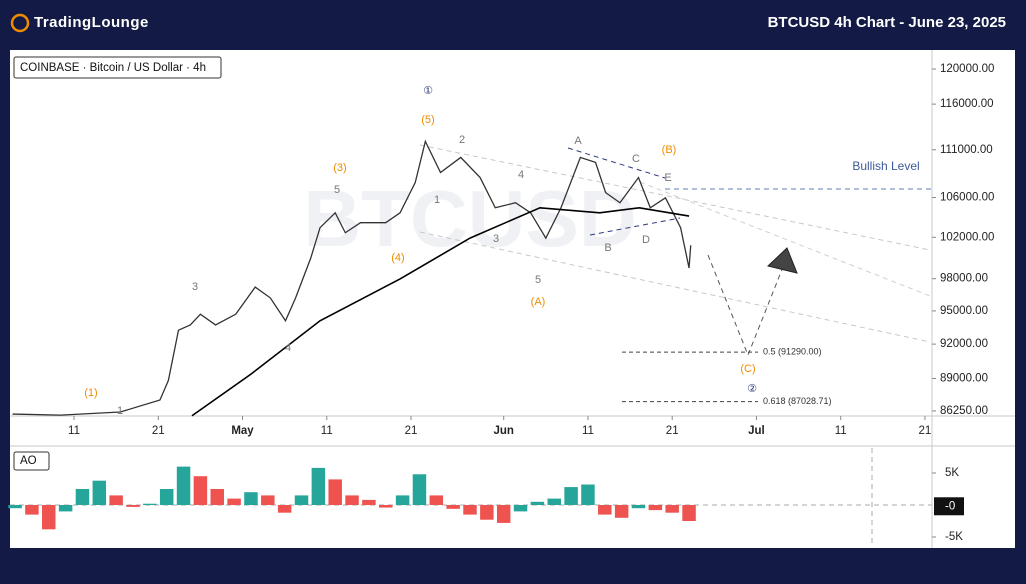  What do you see at coordinates (792, 352) in the screenshot?
I see `fib-label: 0.5 (91290.00)` at bounding box center [792, 352].